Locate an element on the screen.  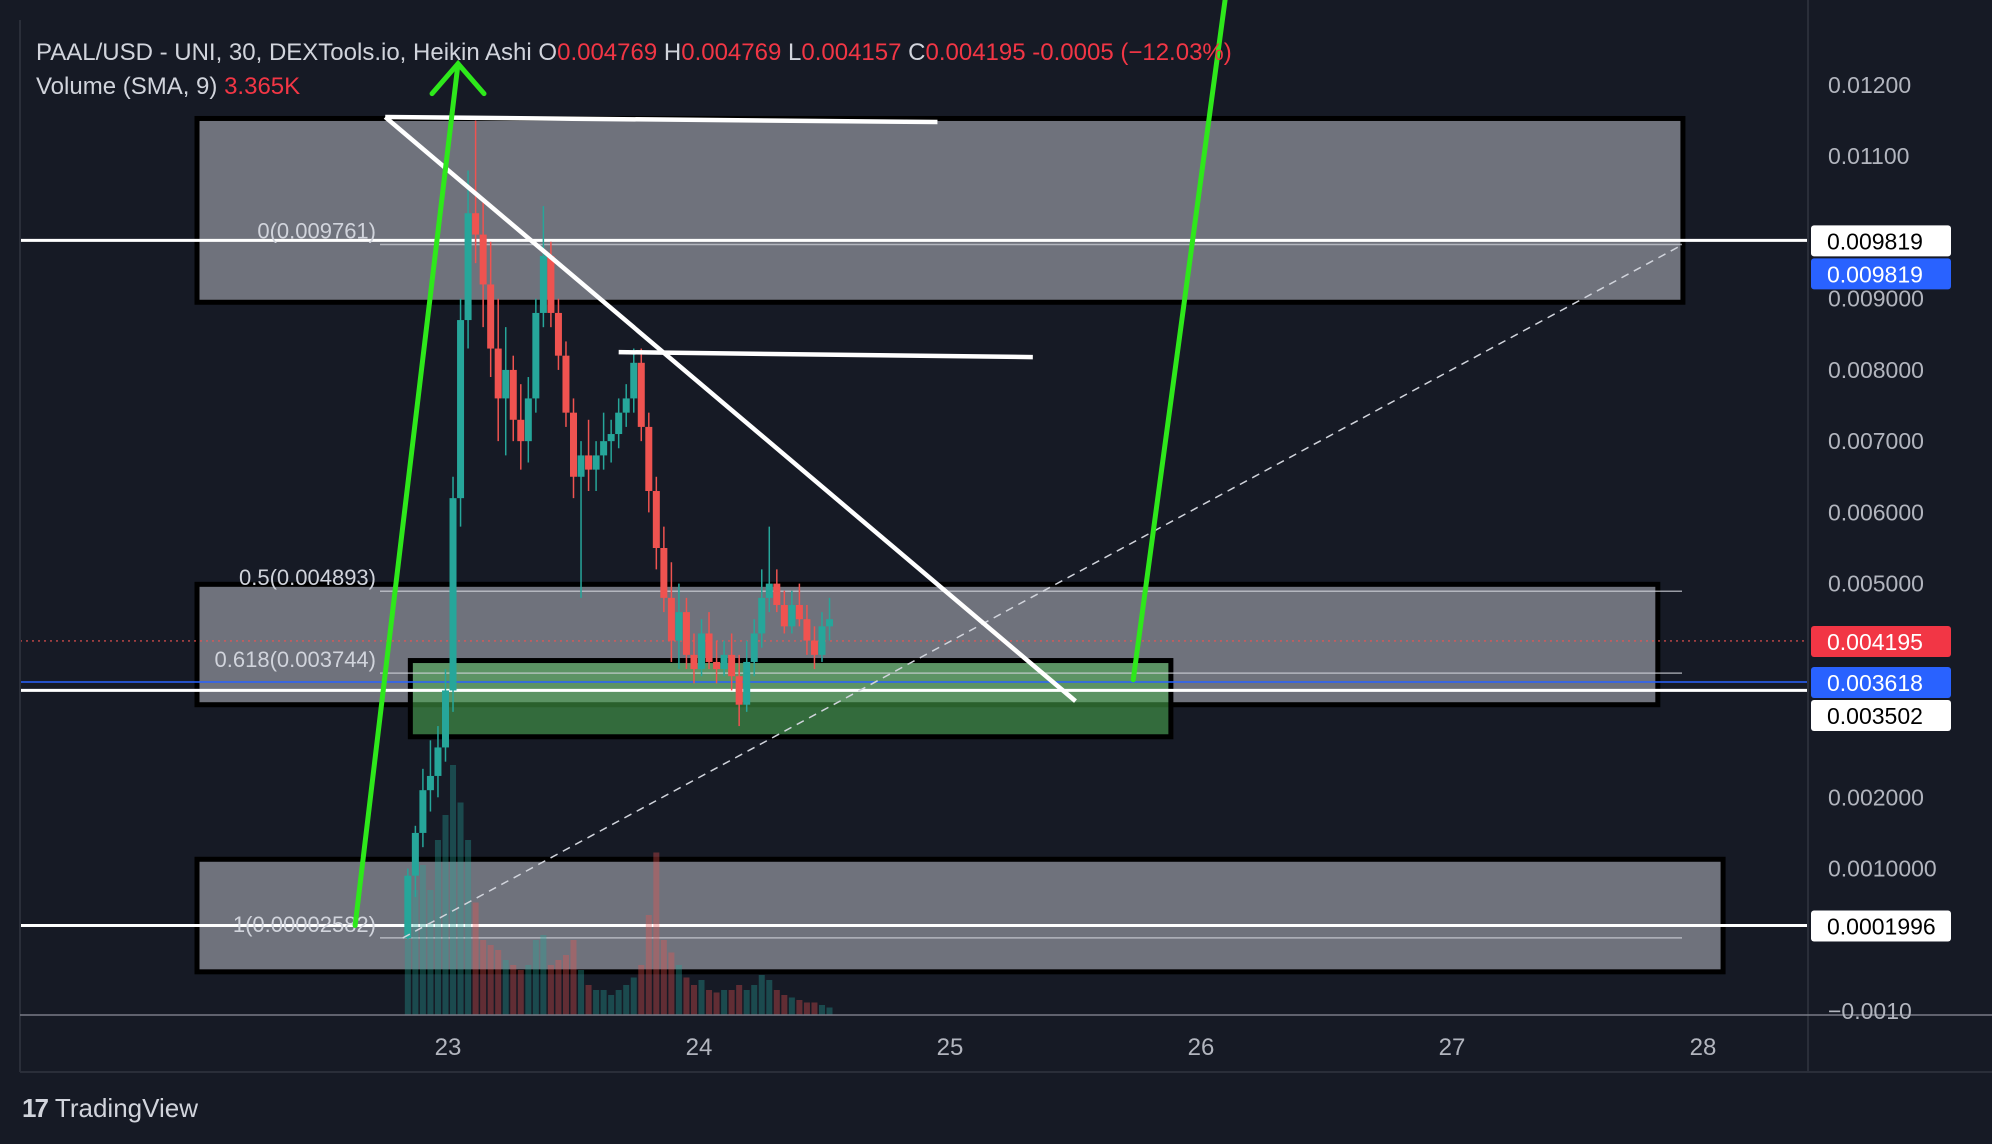
y-tick-6: 0.005000 is located at coordinates (1876, 584).